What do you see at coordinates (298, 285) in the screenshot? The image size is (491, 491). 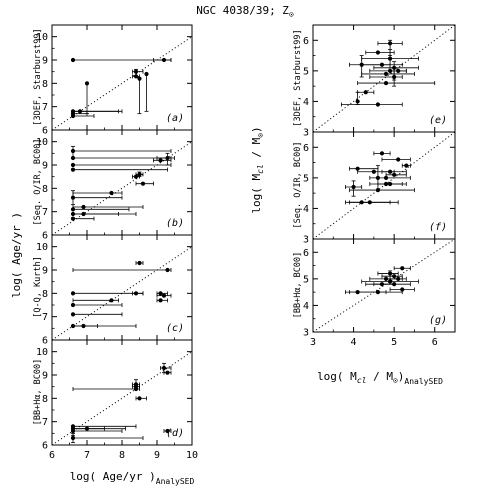 I see `method-label: [BB+Hα, BC00]` at bounding box center [298, 285].